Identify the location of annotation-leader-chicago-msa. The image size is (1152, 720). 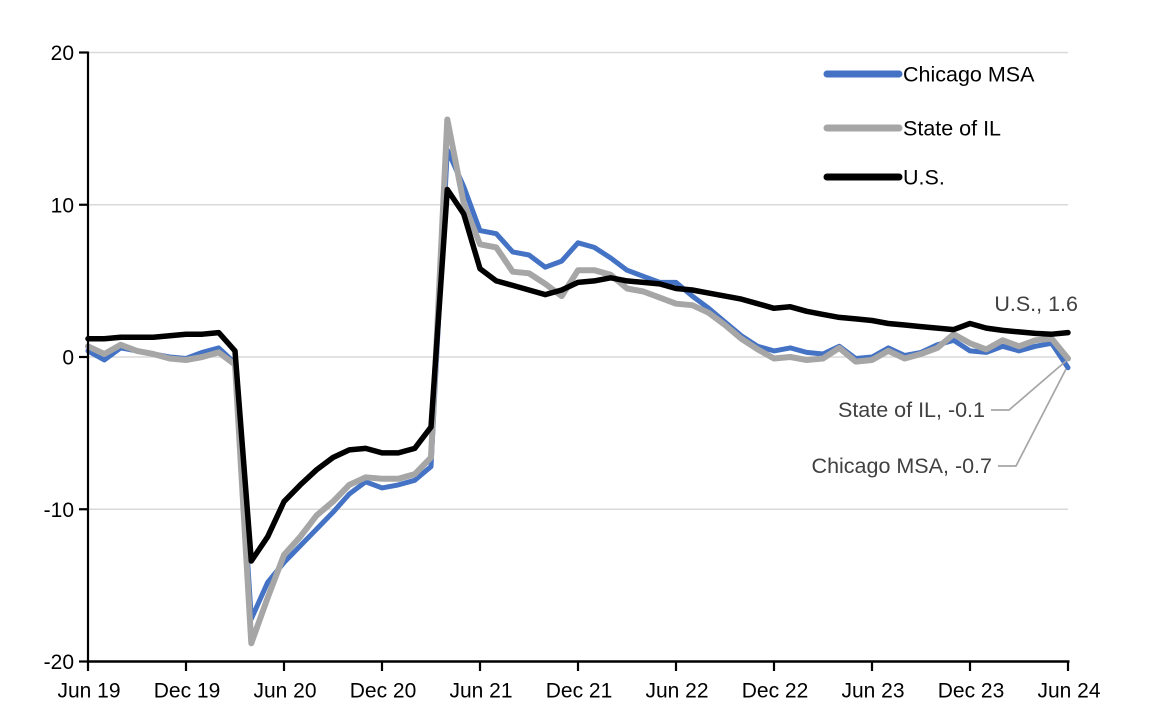
(1032, 417).